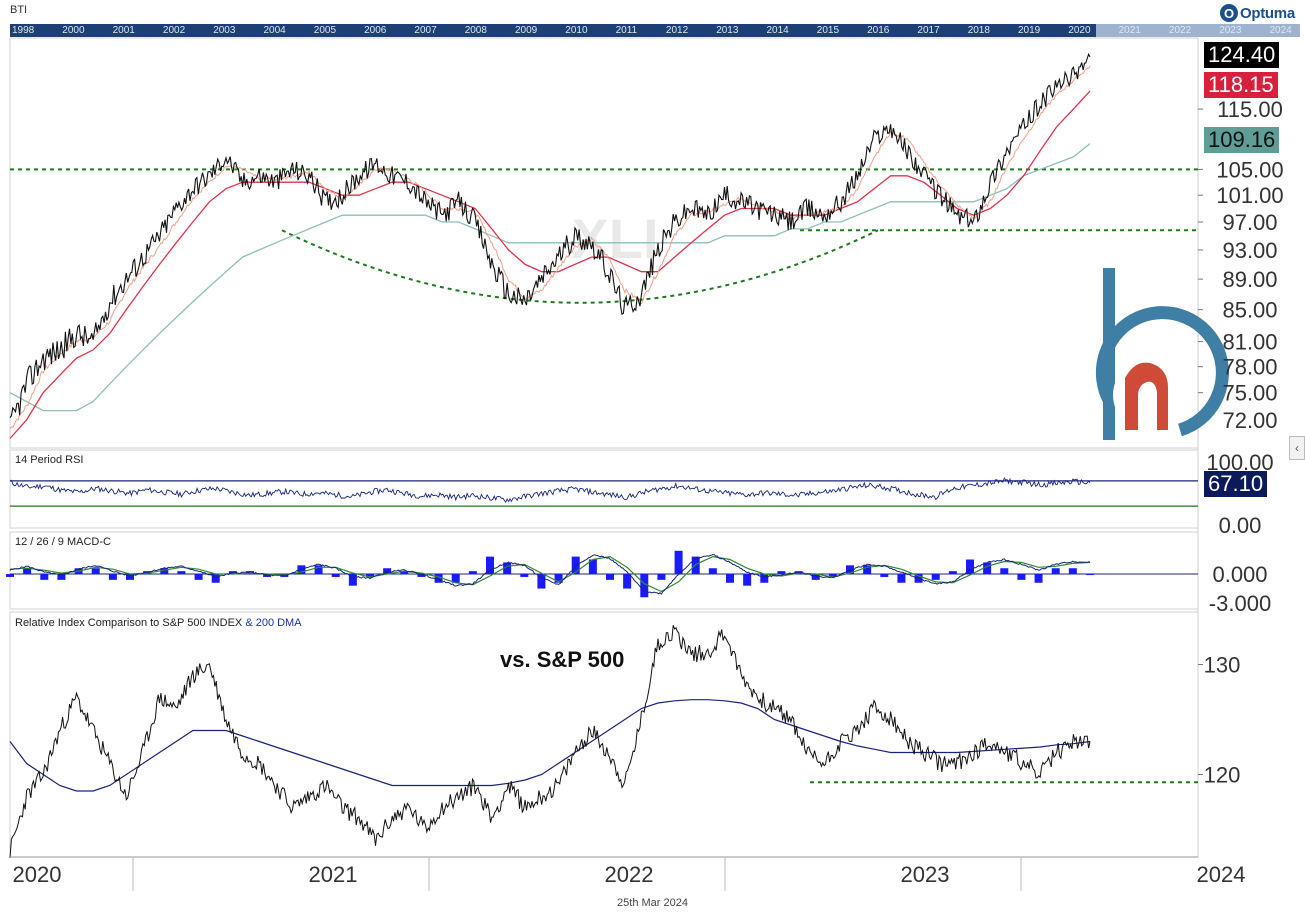  I want to click on x-tick-label: 2022, so click(629, 874).